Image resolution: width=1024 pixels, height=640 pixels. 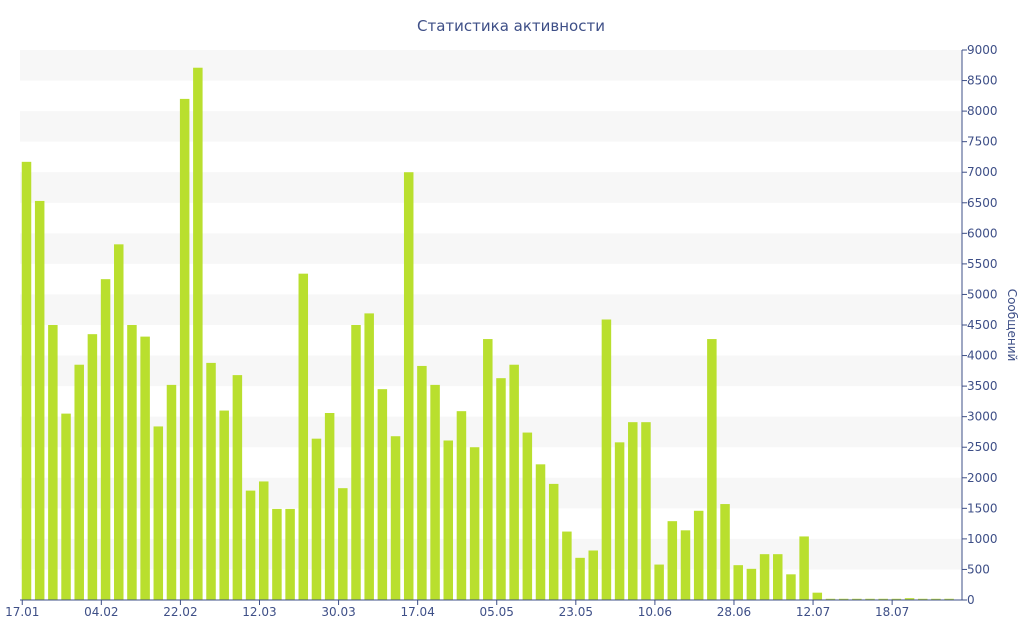 I want to click on y-tick-label: 5500, so click(x=982, y=264).